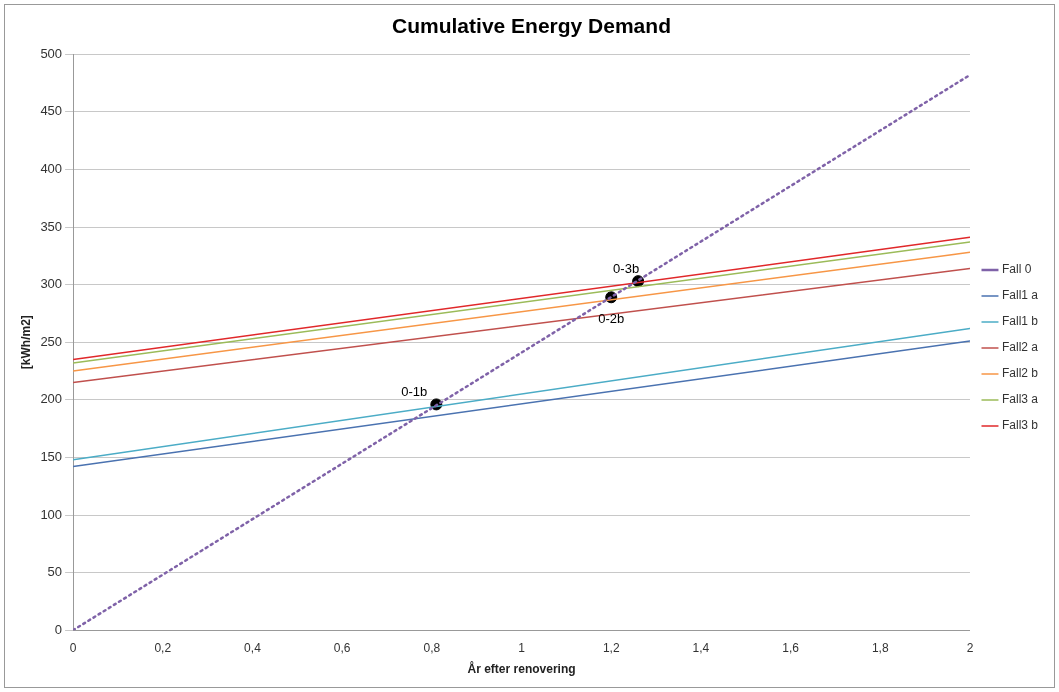  What do you see at coordinates (1020, 425) in the screenshot?
I see `legend-label: Fall3 b` at bounding box center [1020, 425].